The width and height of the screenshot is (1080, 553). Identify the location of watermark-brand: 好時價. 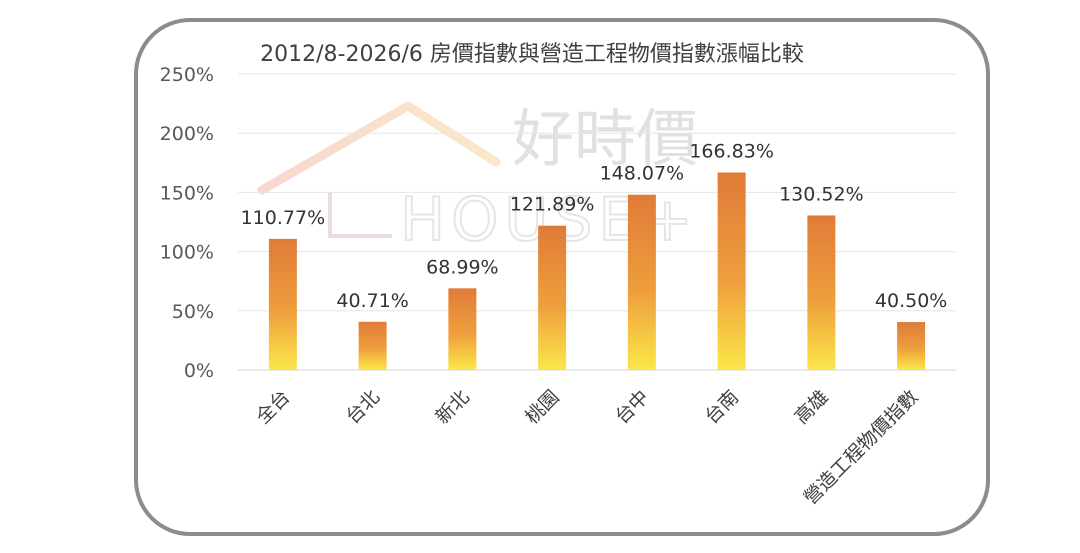
(605, 138).